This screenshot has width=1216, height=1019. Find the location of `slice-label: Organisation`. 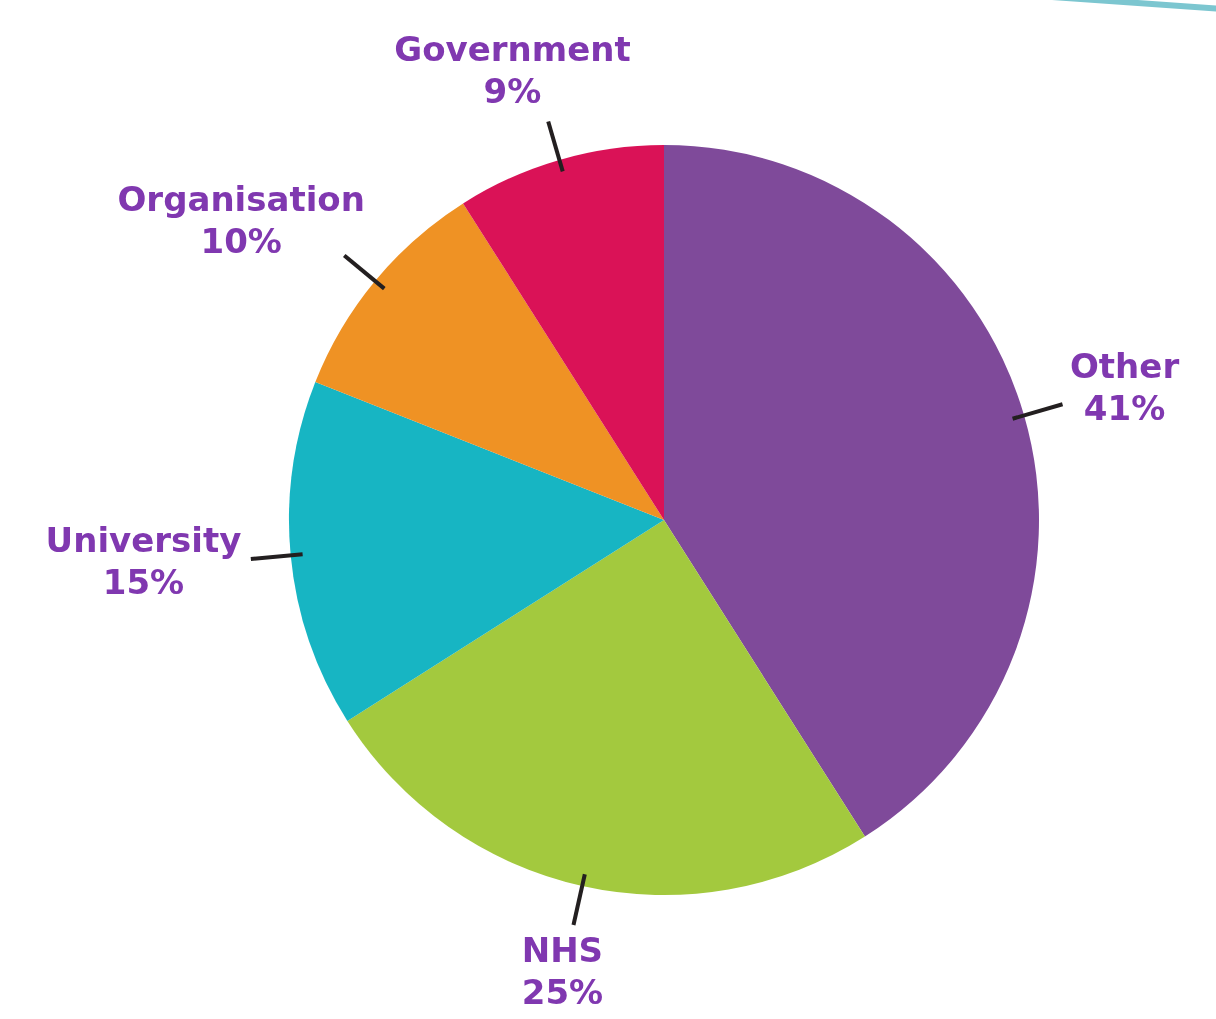

slice-label: Organisation is located at coordinates (241, 199).